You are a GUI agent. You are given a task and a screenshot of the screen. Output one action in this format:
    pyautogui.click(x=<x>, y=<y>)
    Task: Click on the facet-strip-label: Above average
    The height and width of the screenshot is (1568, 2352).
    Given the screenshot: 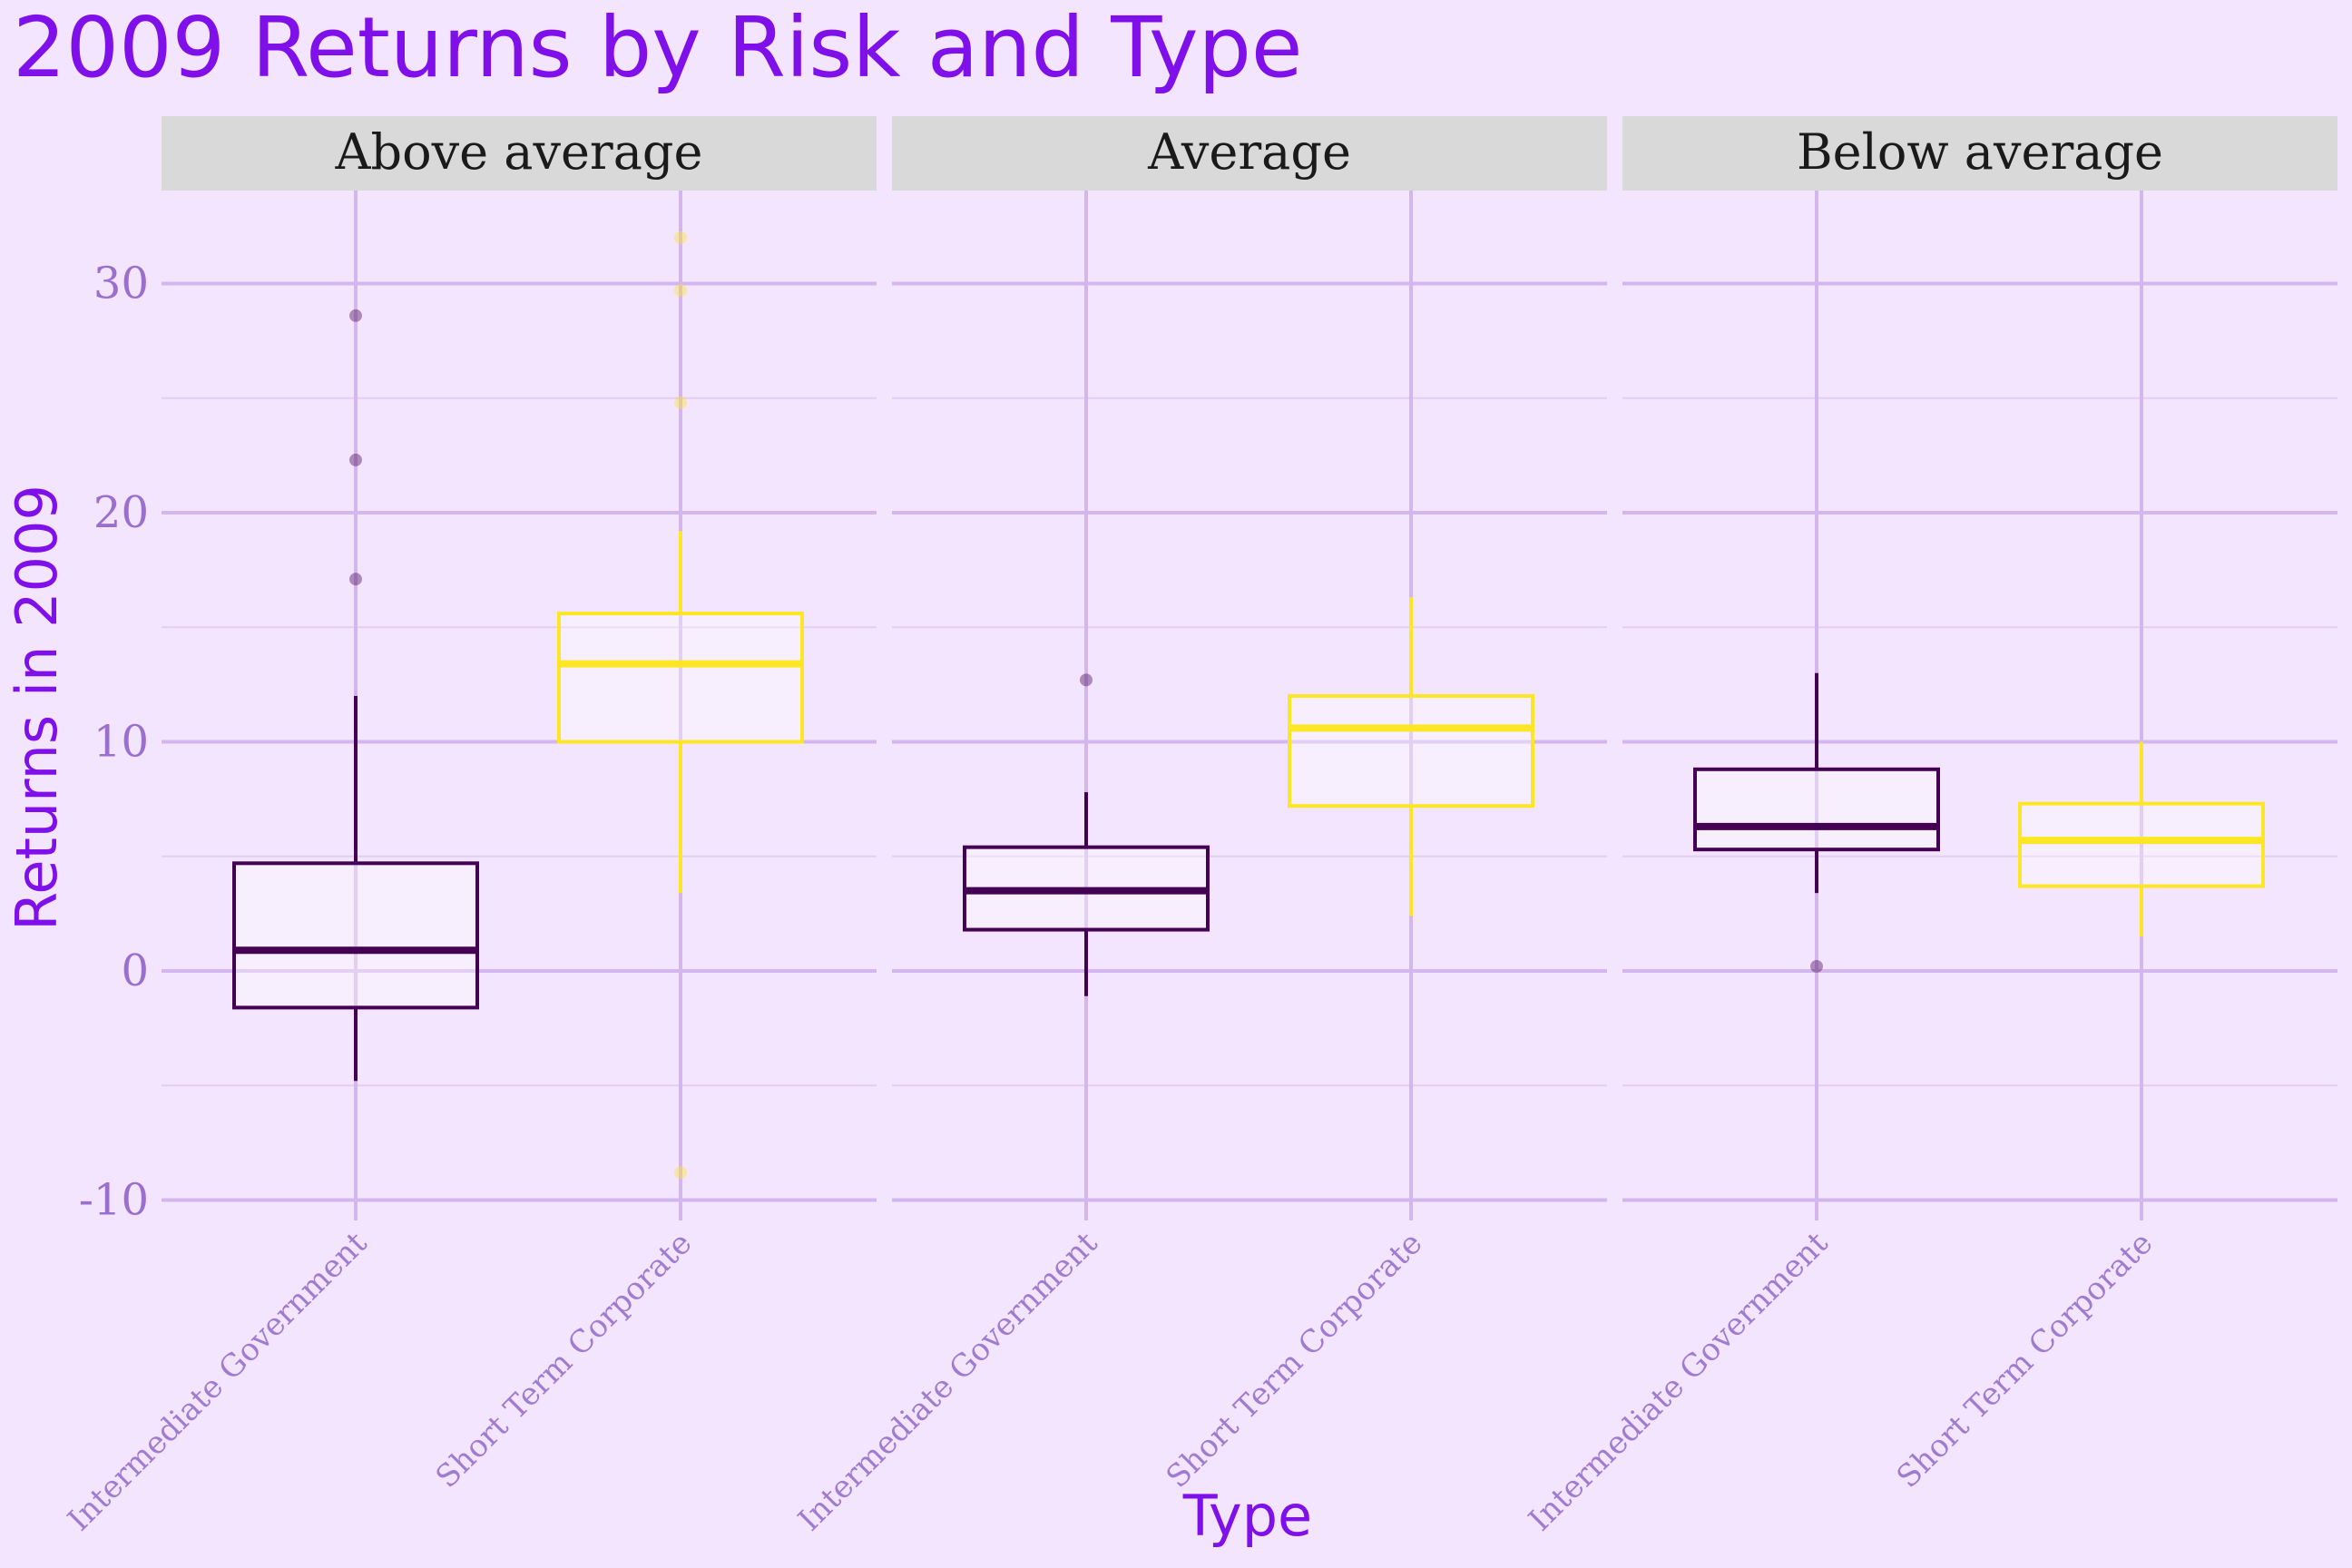 What is the action you would take?
    pyautogui.click(x=519, y=152)
    